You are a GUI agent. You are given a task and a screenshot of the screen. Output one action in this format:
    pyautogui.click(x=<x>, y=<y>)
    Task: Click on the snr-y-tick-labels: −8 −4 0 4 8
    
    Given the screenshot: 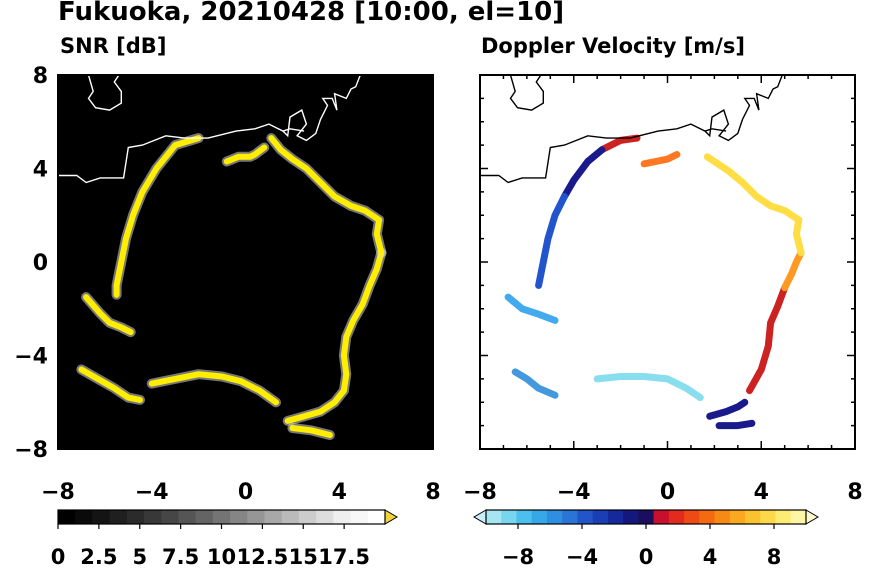 What is the action you would take?
    pyautogui.click(x=31, y=263)
    